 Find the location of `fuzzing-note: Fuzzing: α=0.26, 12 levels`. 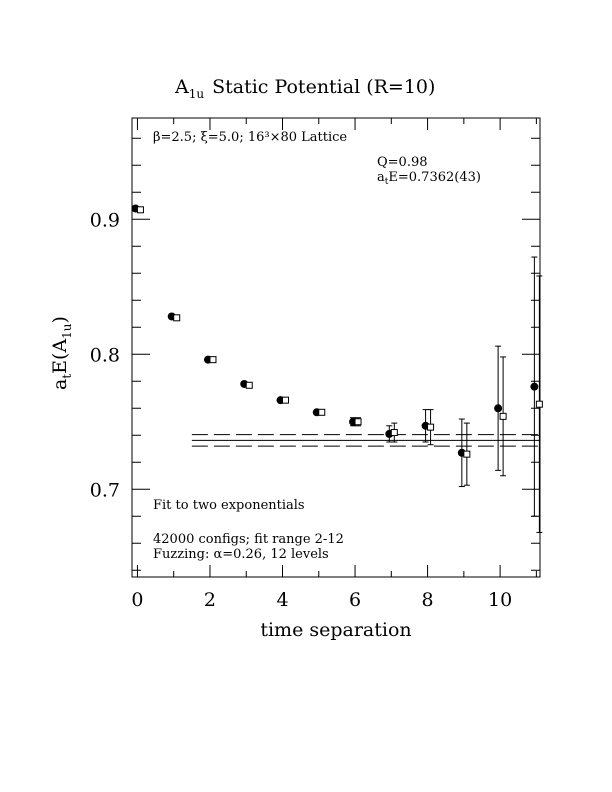

fuzzing-note: Fuzzing: α=0.26, 12 levels is located at coordinates (241, 554).